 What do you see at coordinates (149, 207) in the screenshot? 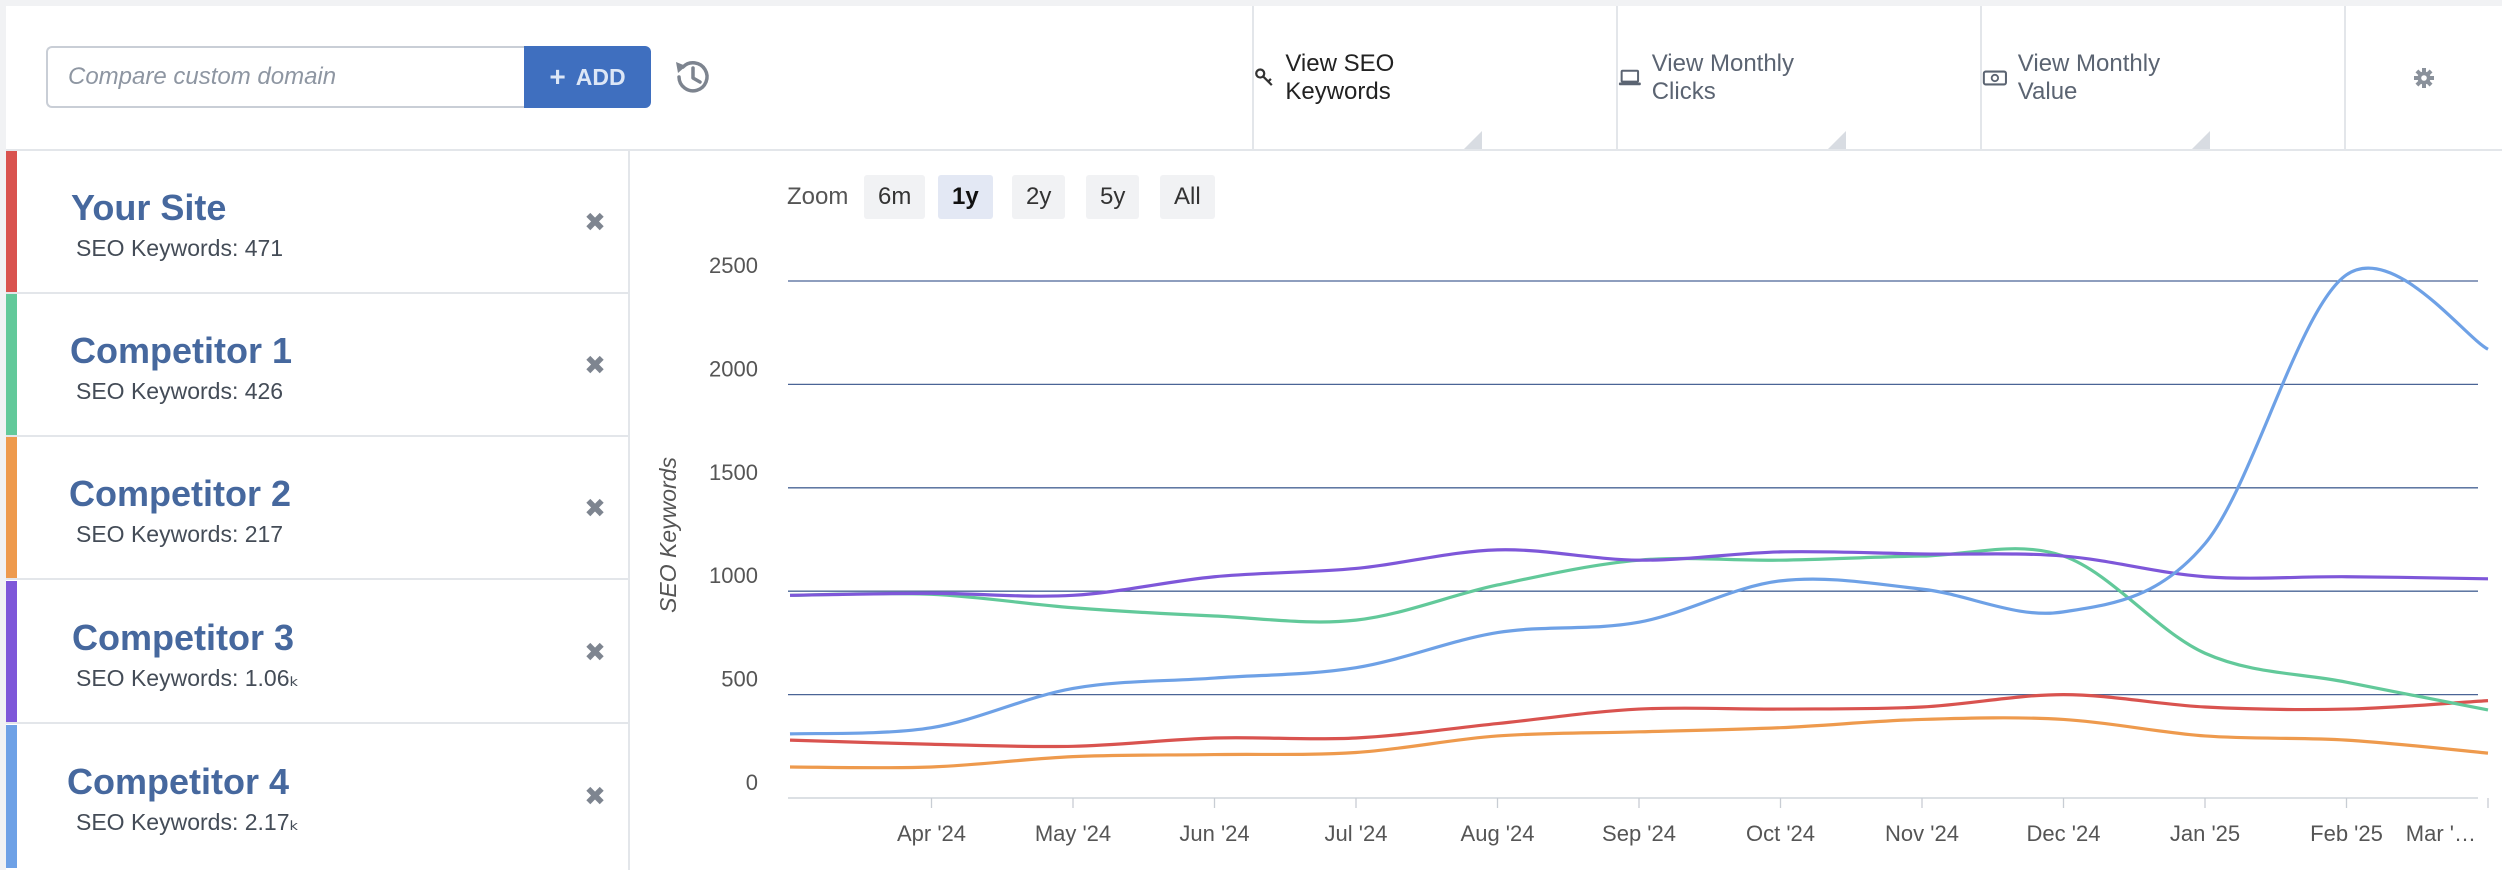
I see `site-name: Your Site` at bounding box center [149, 207].